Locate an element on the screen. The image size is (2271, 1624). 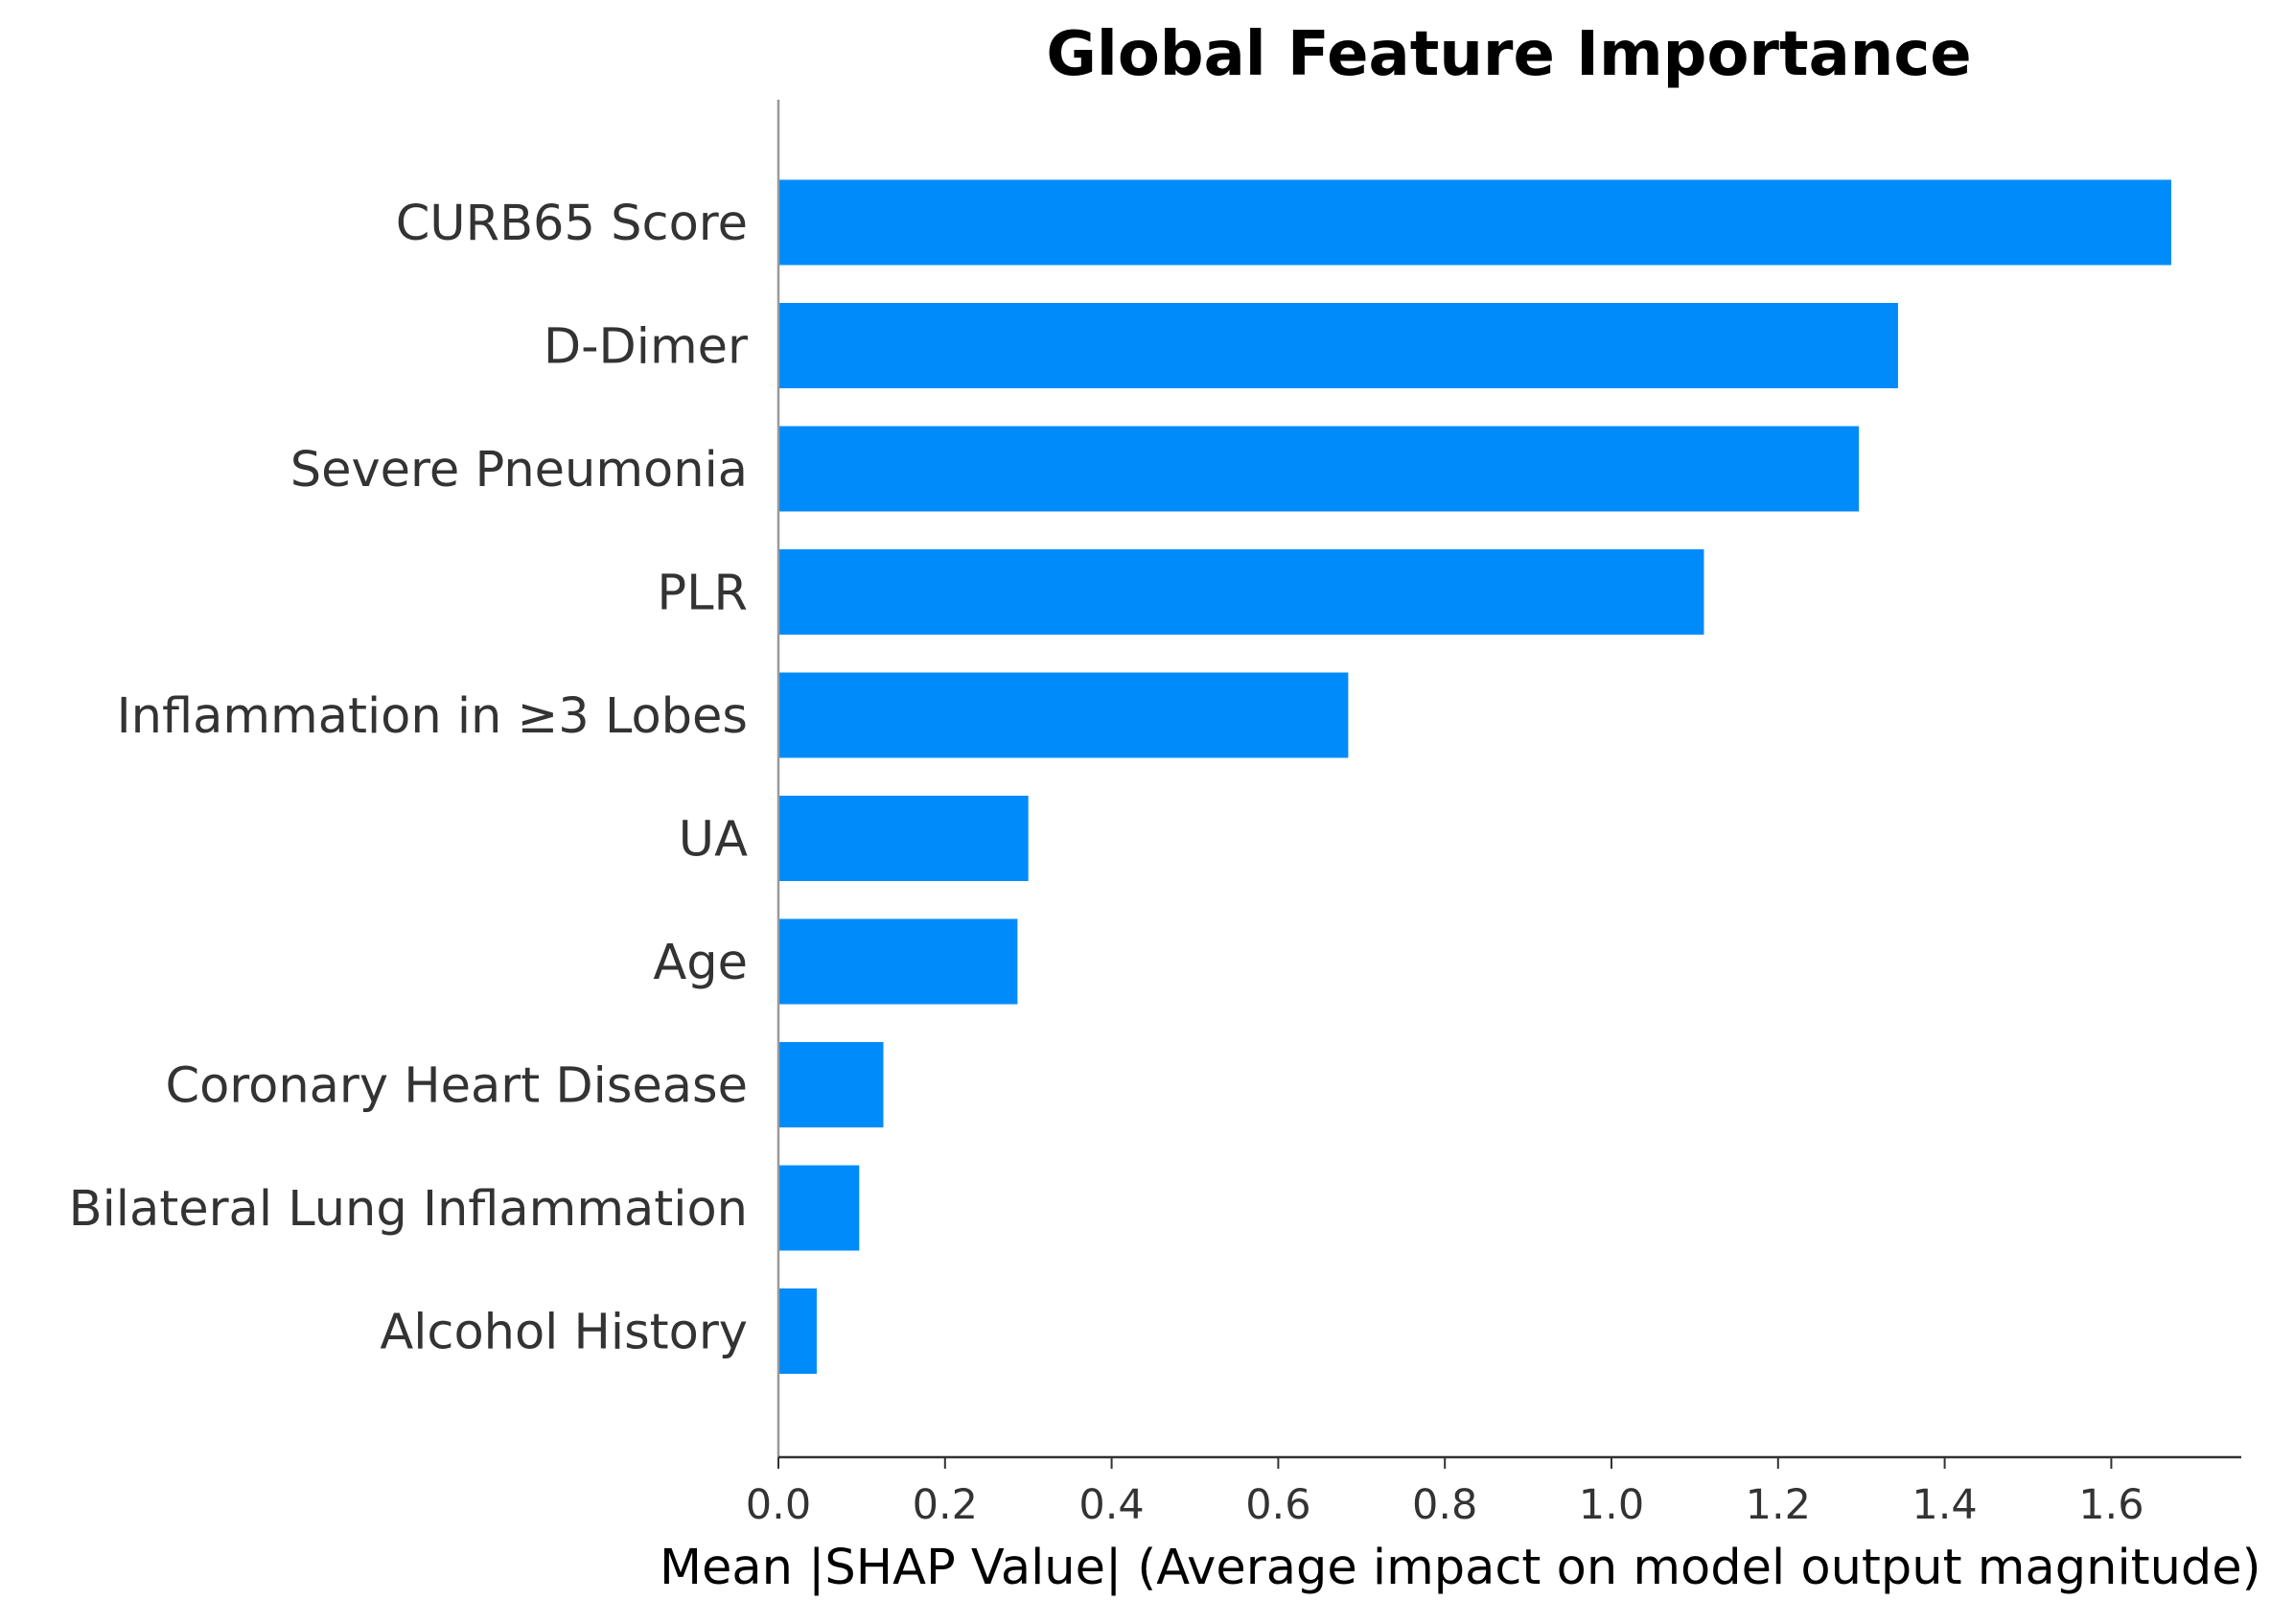
x-tick-label: 0.4 is located at coordinates (1111, 1505).